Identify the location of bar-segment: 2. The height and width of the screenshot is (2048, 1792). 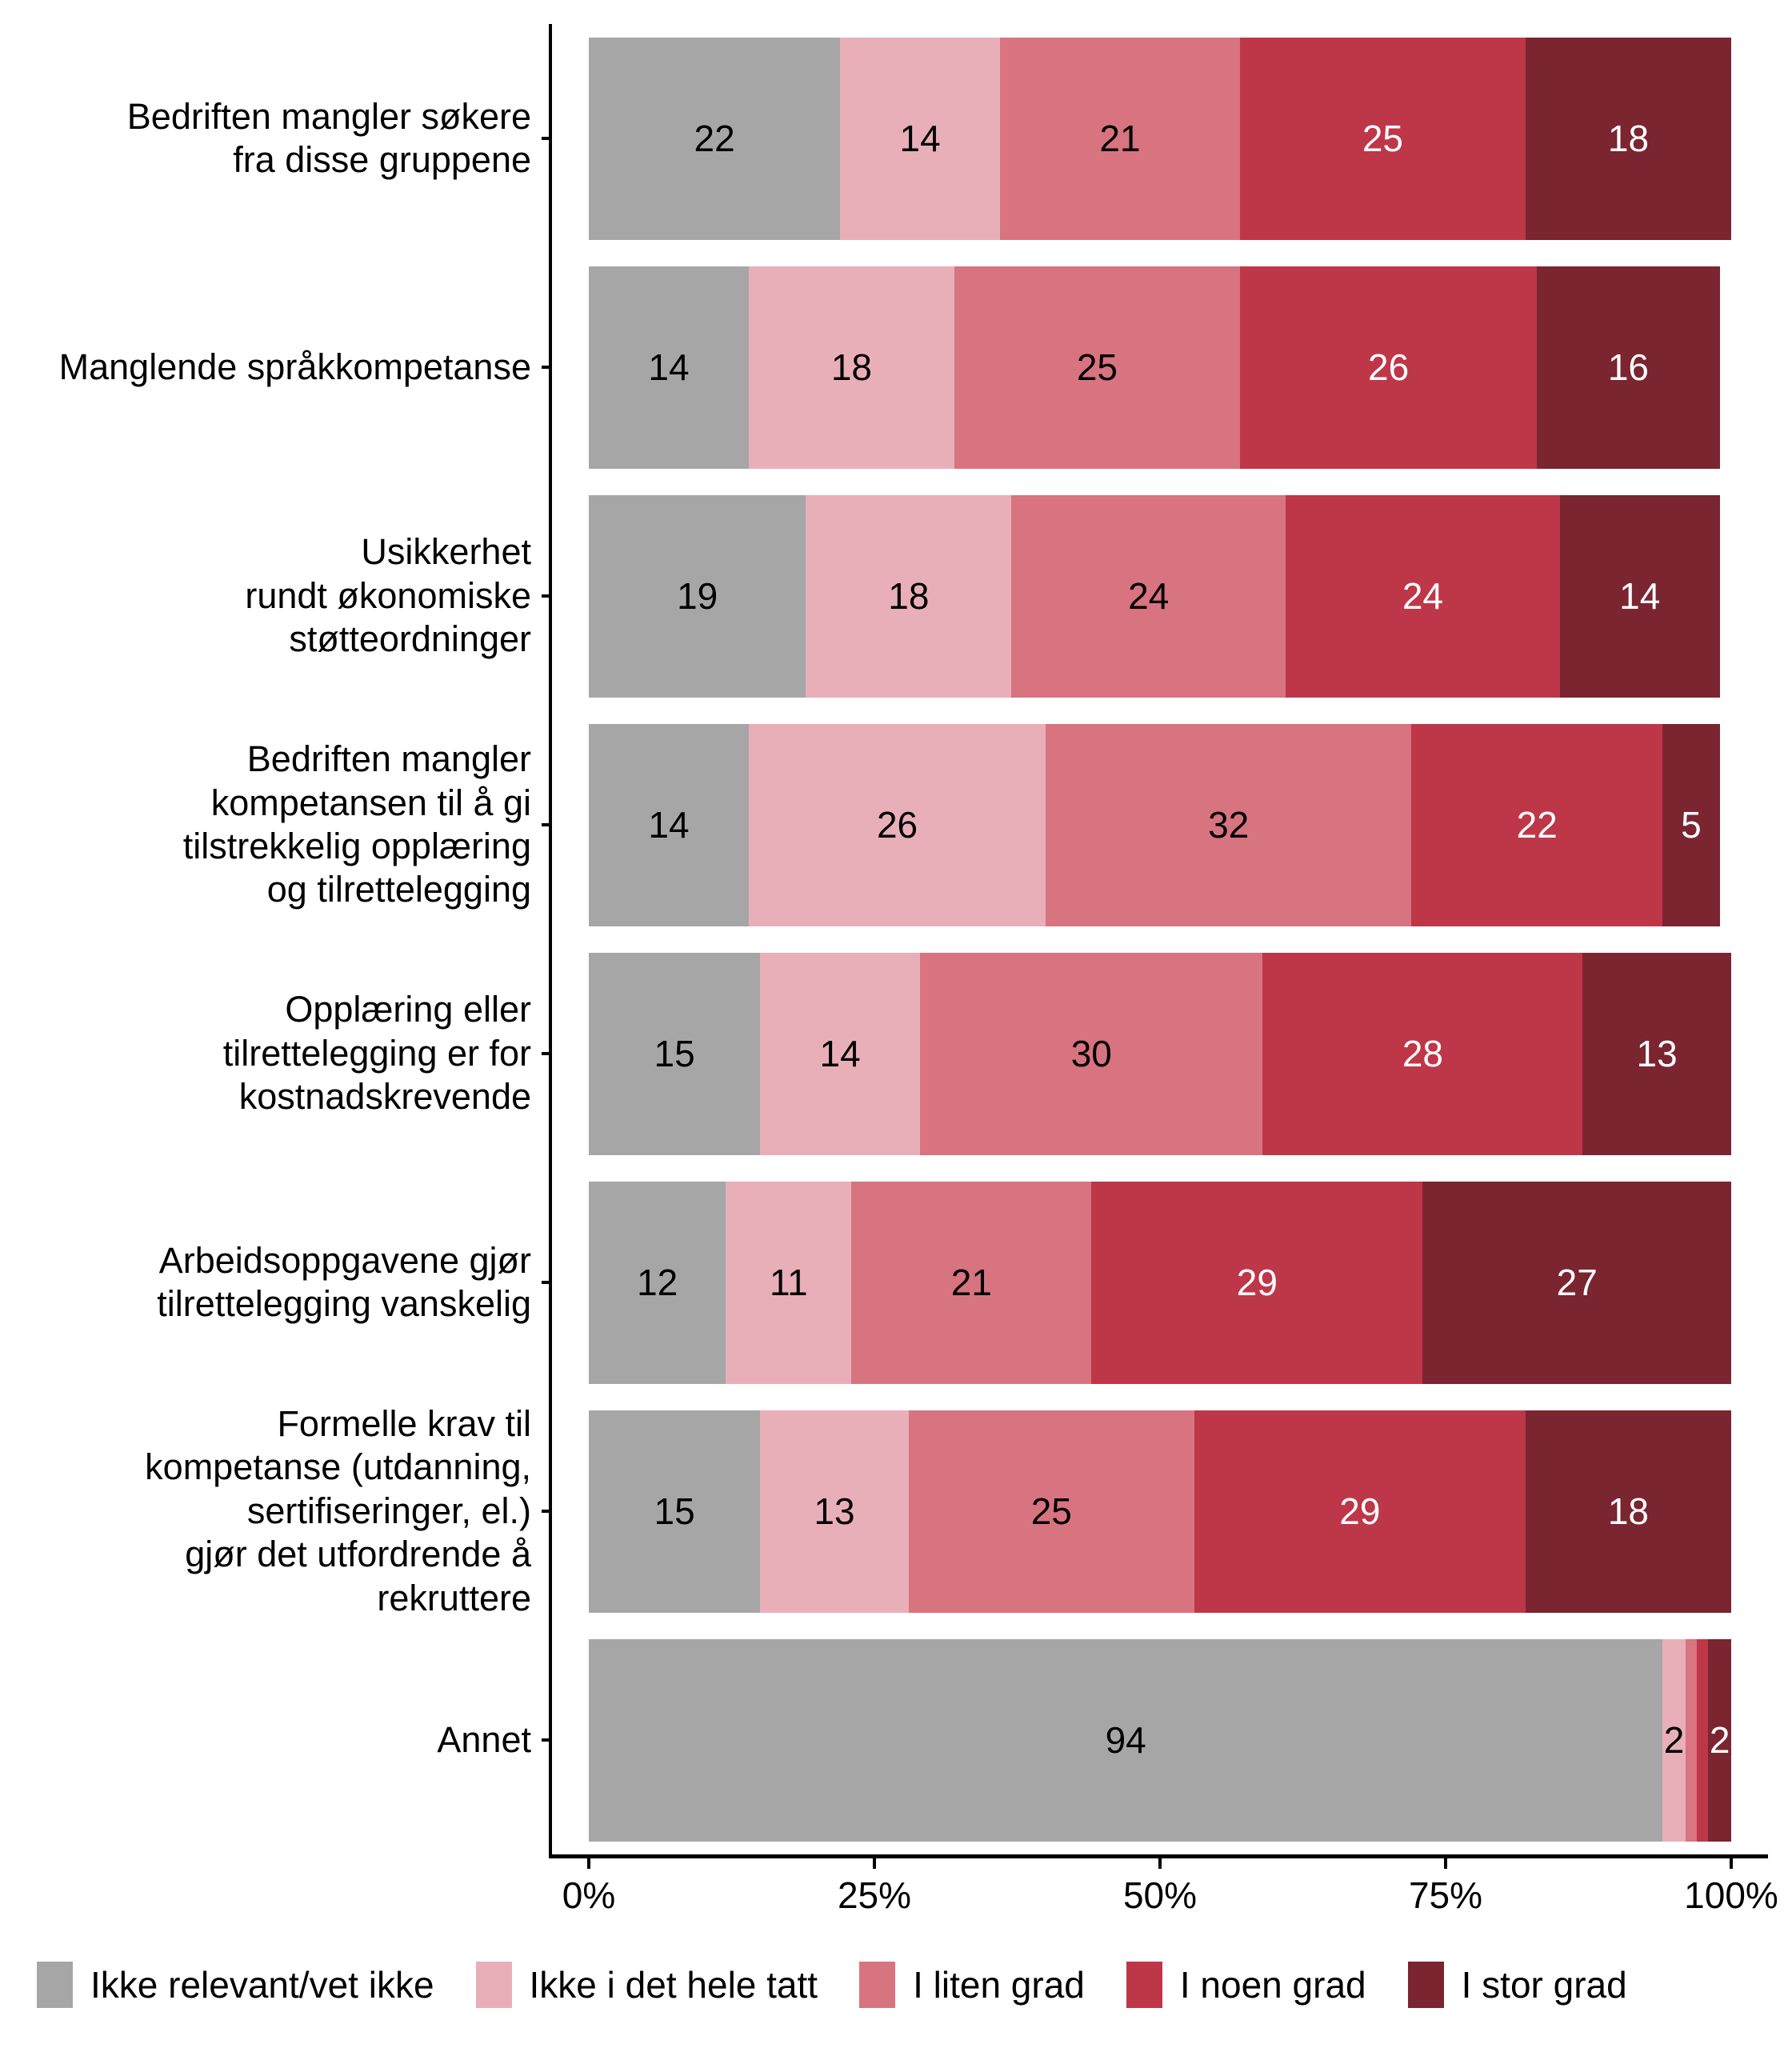
(1674, 1740).